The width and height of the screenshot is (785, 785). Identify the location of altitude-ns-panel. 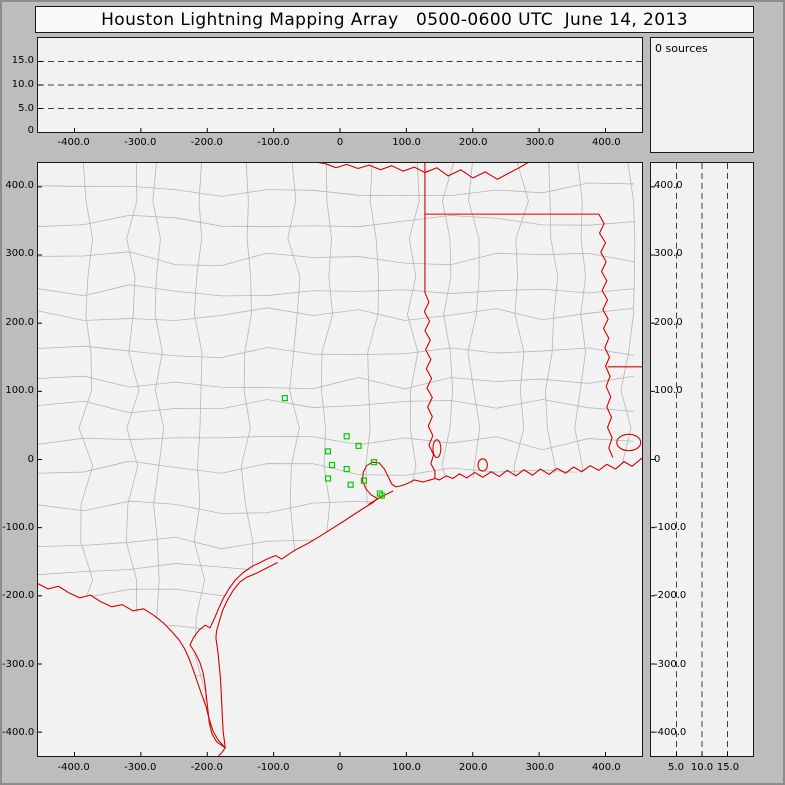
(702, 459).